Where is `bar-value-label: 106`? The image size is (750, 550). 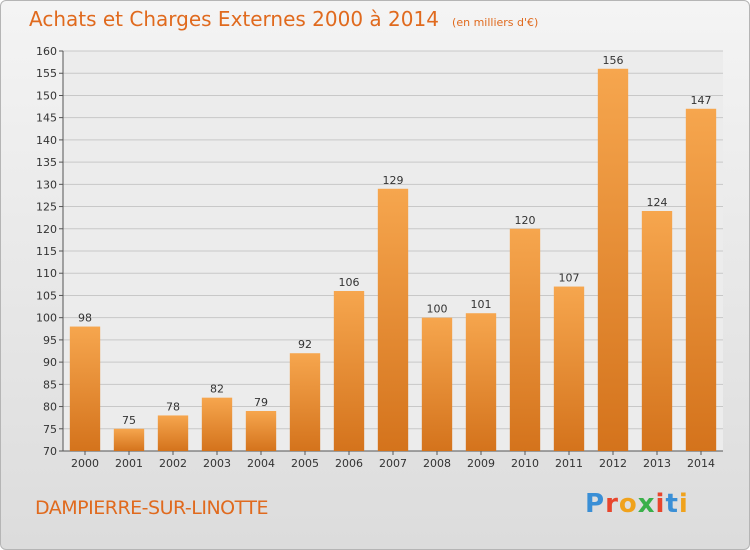
bar-value-label: 106 is located at coordinates (349, 282).